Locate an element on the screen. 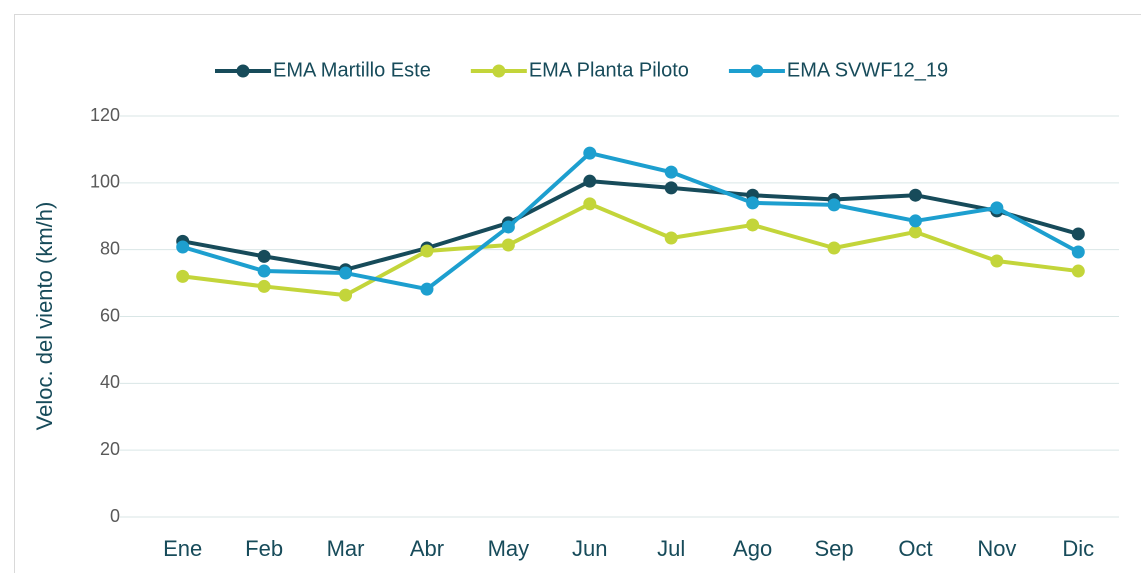  y-tick-label: 80 is located at coordinates (110, 248).